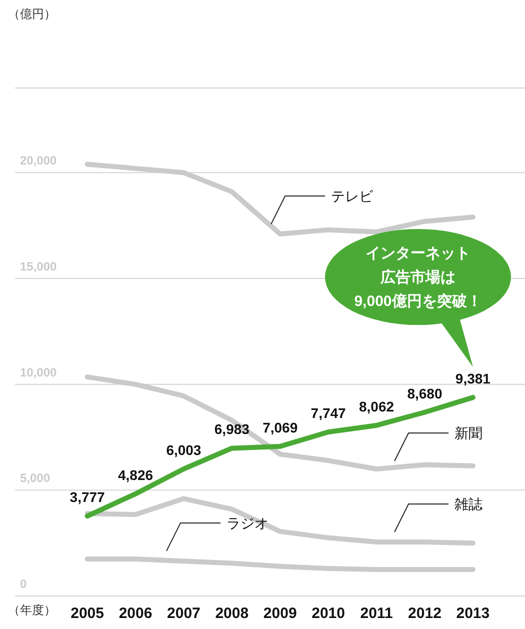  I want to click on x-tick-label: 2006, so click(135, 613).